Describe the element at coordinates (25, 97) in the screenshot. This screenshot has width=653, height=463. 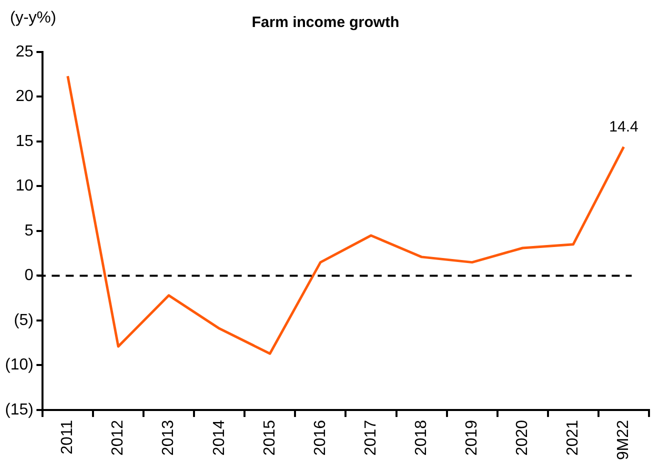
I see `y-tick-label: 20` at that location.